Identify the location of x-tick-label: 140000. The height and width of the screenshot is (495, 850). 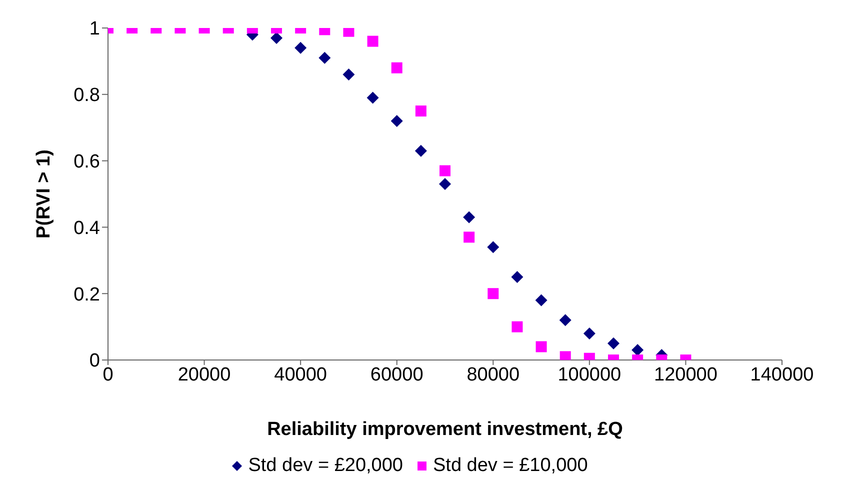
(782, 375).